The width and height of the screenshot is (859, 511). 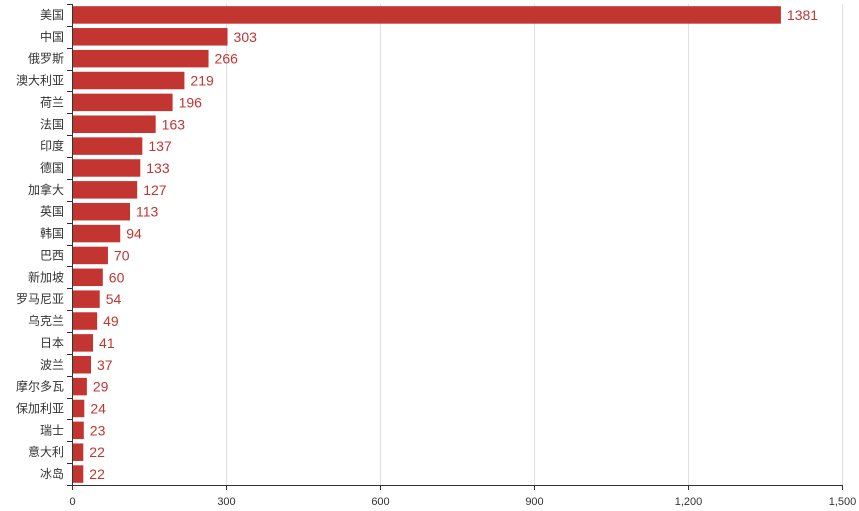 What do you see at coordinates (46, 189) in the screenshot?
I see `category-label: 加拿大` at bounding box center [46, 189].